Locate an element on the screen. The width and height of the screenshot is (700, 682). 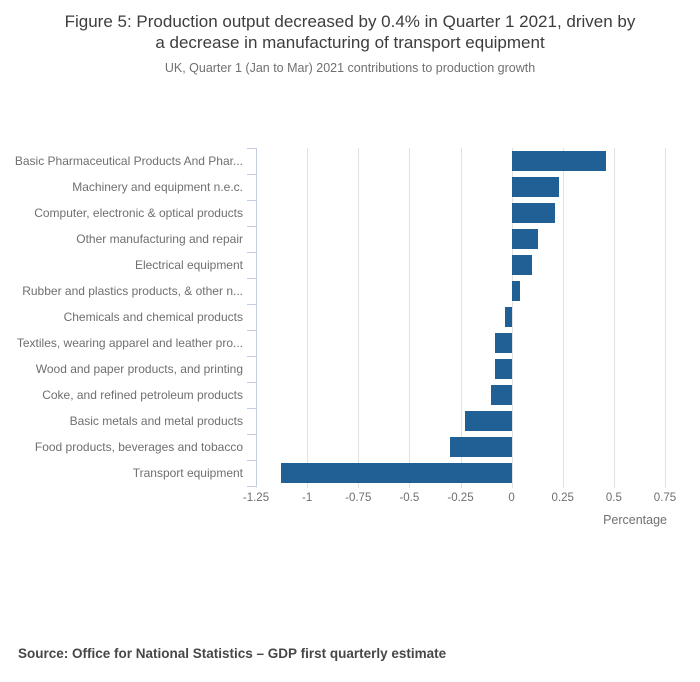
x-tick-label: 0.25 is located at coordinates (562, 498).